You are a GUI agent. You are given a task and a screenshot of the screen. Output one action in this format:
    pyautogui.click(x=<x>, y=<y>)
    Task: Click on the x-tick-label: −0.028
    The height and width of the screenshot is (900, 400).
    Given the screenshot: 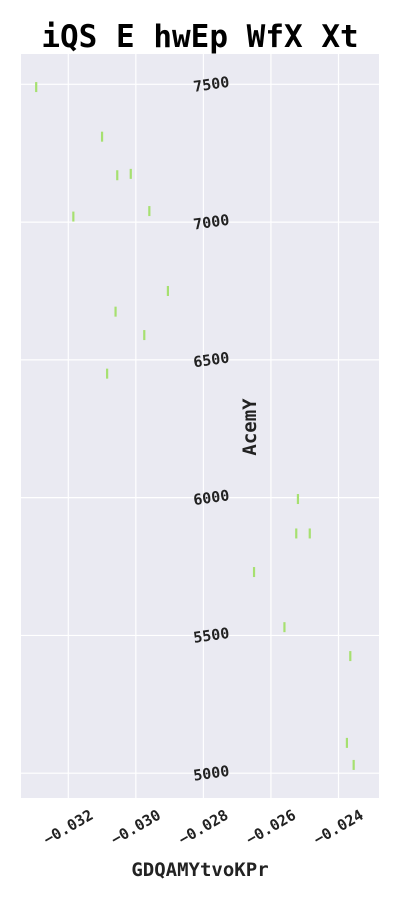 What is the action you would take?
    pyautogui.click(x=203, y=827)
    